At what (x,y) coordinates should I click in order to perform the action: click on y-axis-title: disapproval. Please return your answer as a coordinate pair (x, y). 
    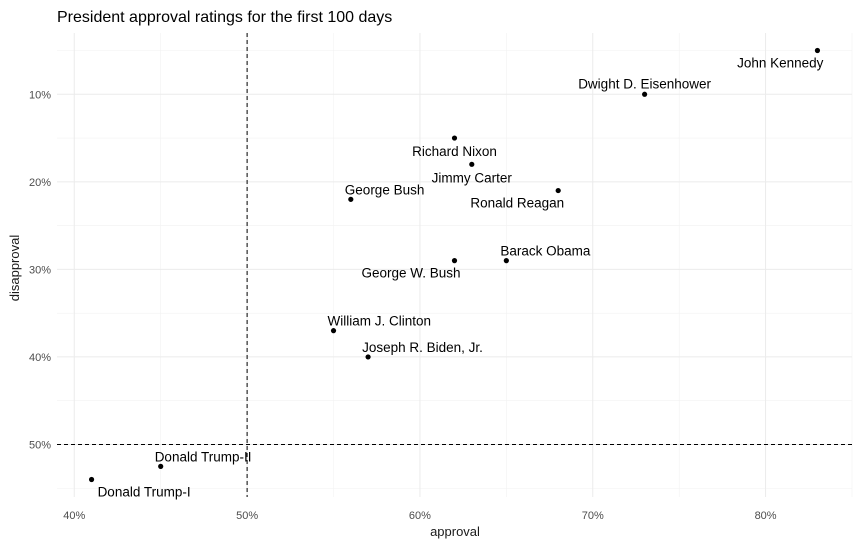
    Looking at the image, I should click on (14, 268).